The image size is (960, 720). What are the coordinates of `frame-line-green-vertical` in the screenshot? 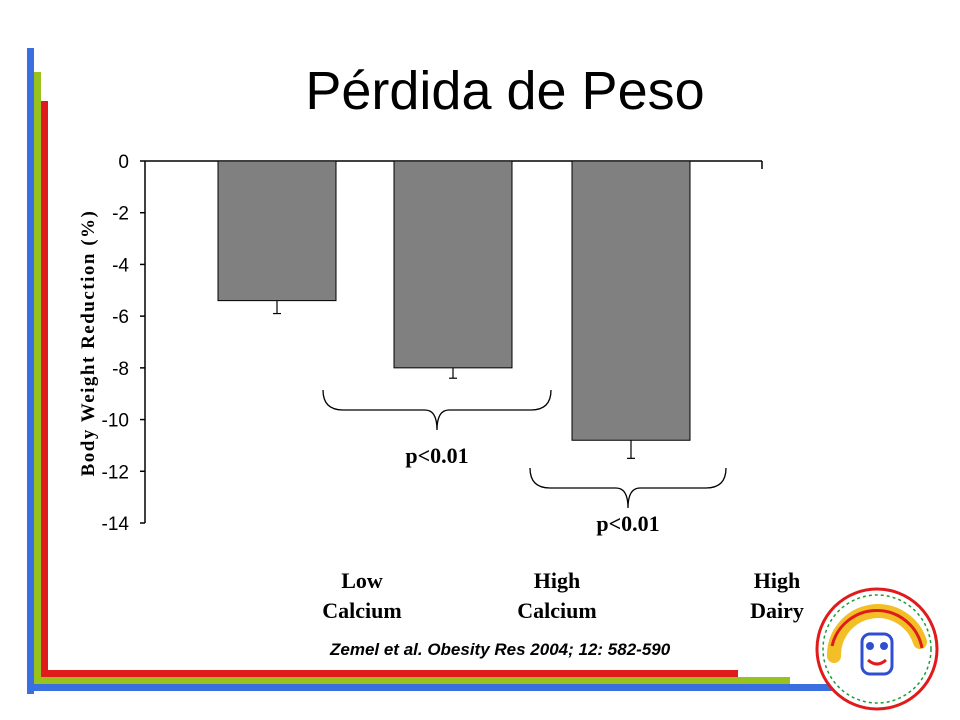 It's located at (37, 377).